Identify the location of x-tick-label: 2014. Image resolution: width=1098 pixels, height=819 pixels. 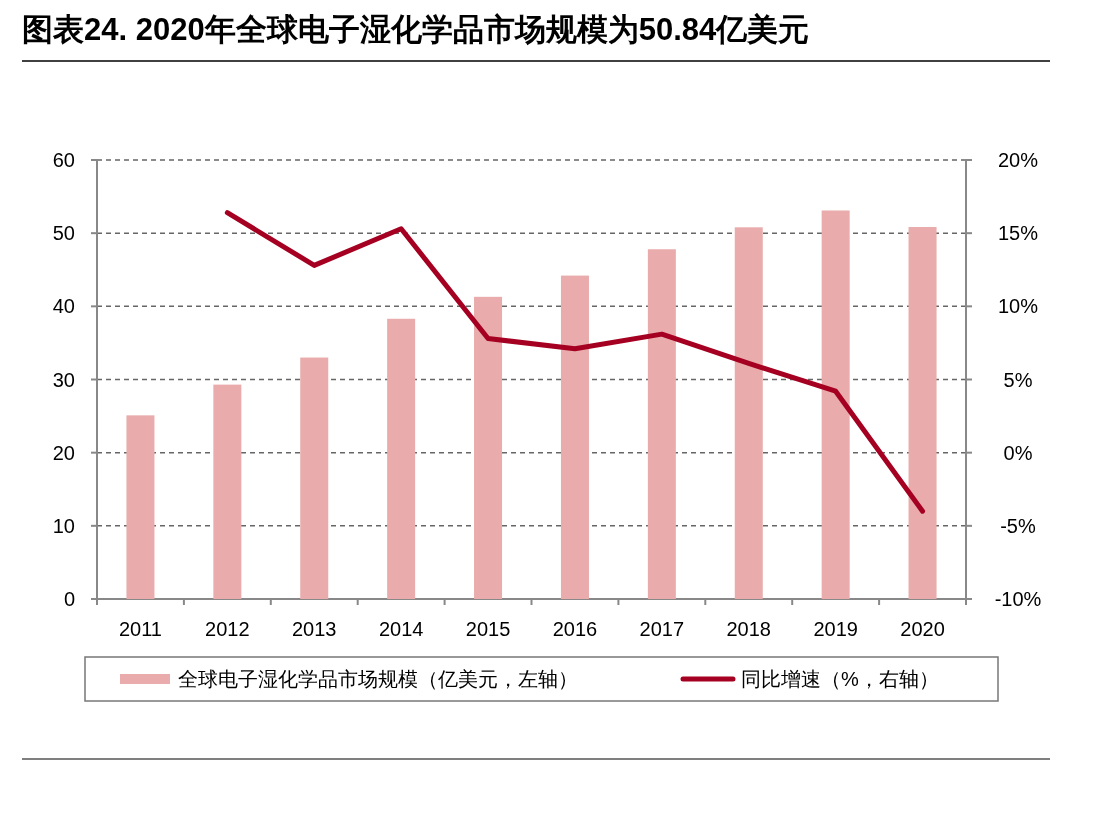
(401, 629).